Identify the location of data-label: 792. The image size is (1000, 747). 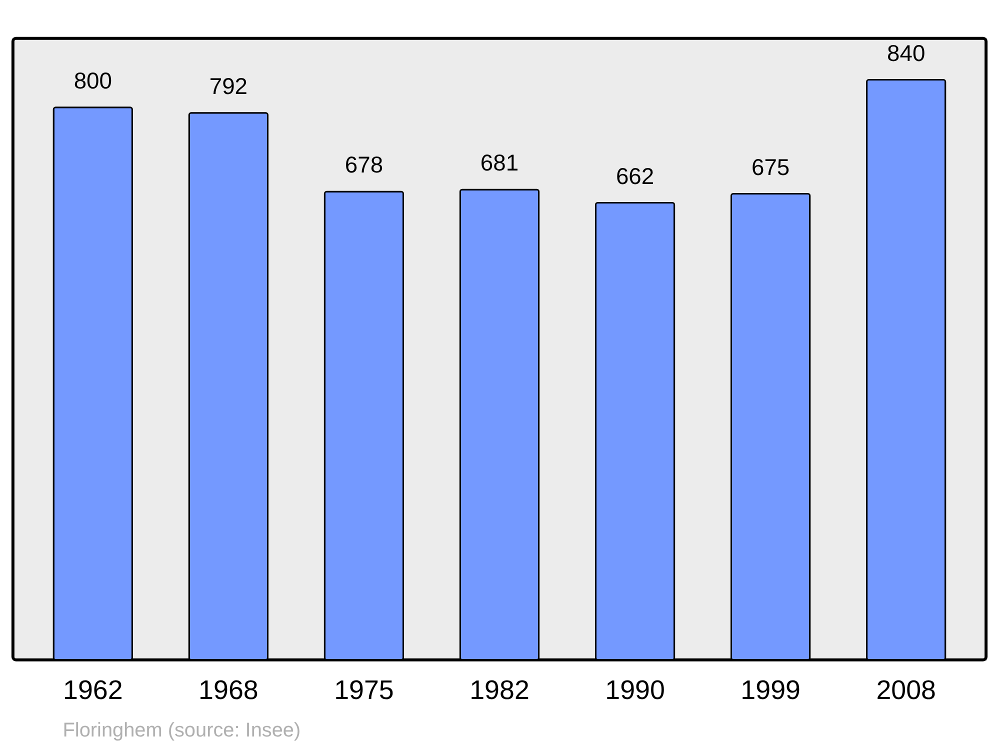
(228, 86).